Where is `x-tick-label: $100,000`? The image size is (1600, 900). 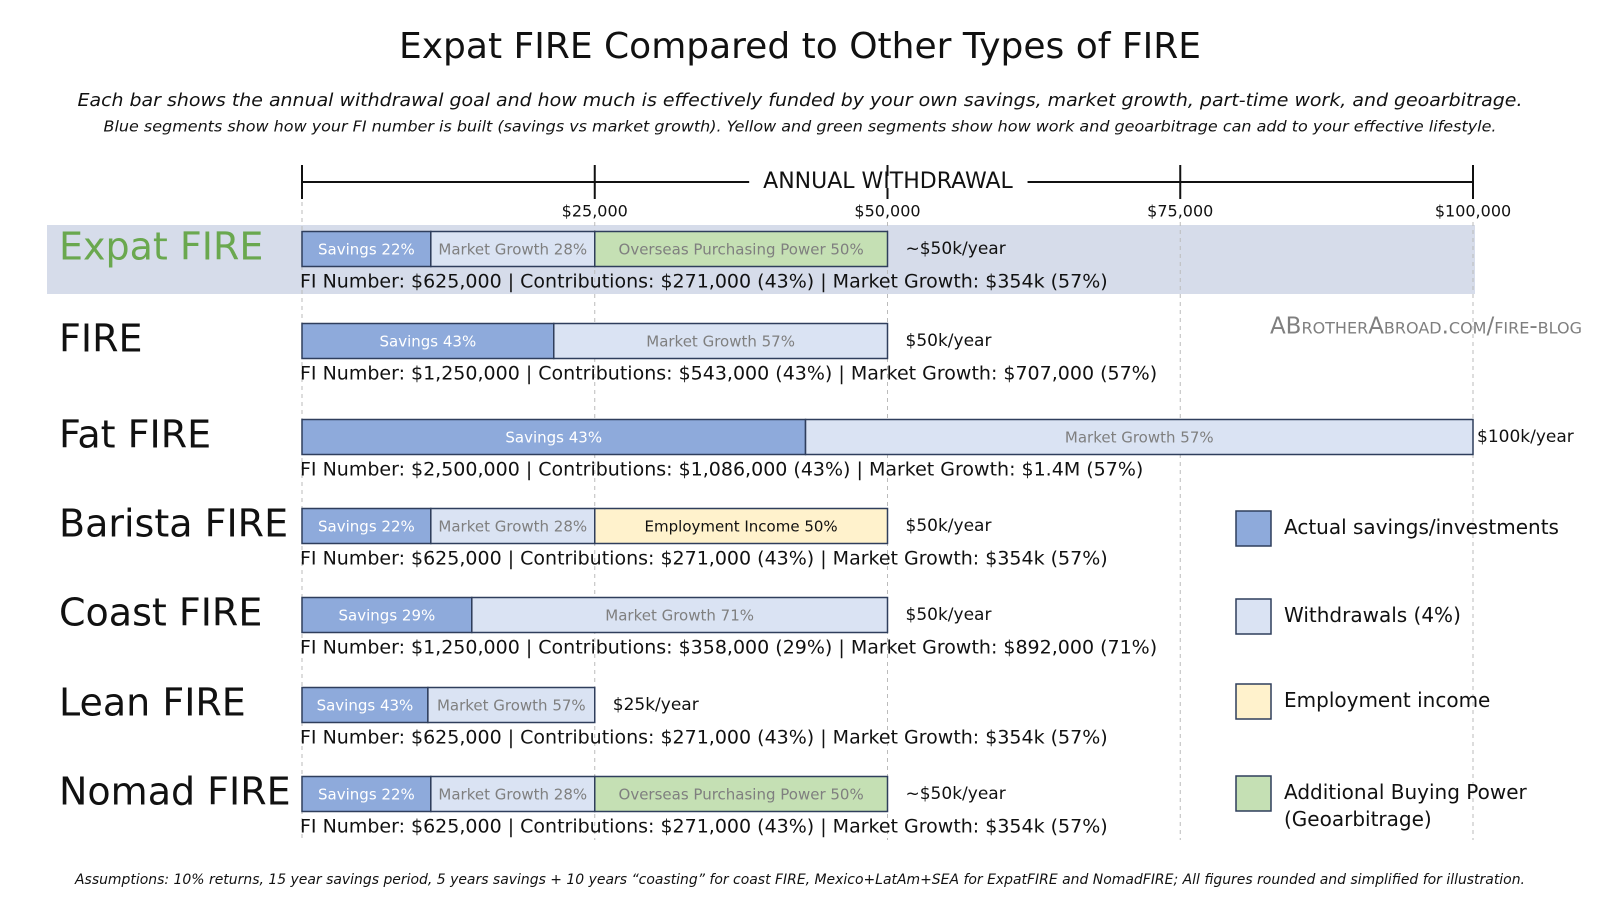 x-tick-label: $100,000 is located at coordinates (1473, 211).